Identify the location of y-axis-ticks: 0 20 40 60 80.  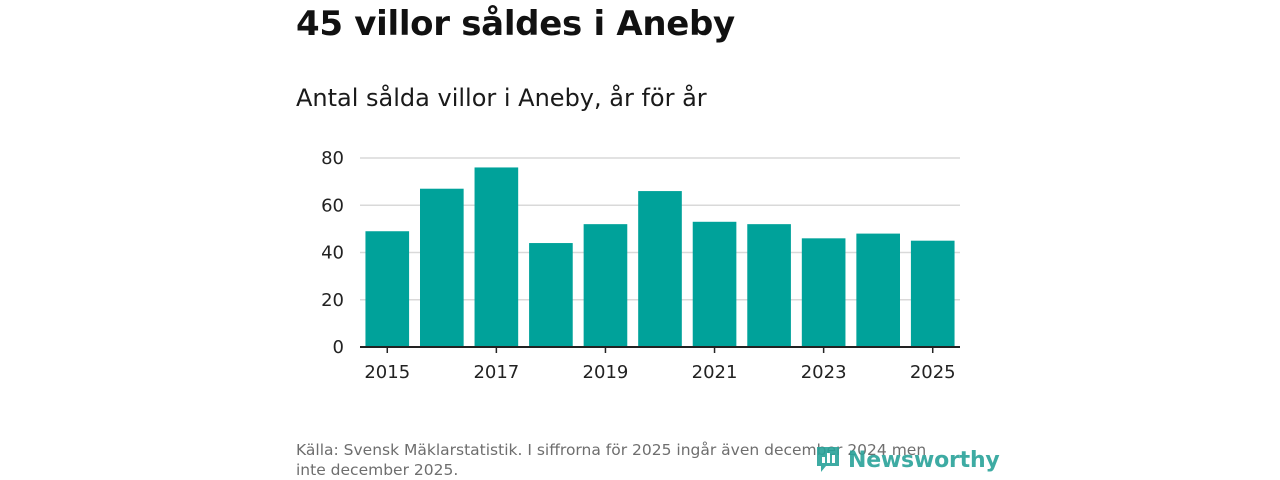
(332, 253).